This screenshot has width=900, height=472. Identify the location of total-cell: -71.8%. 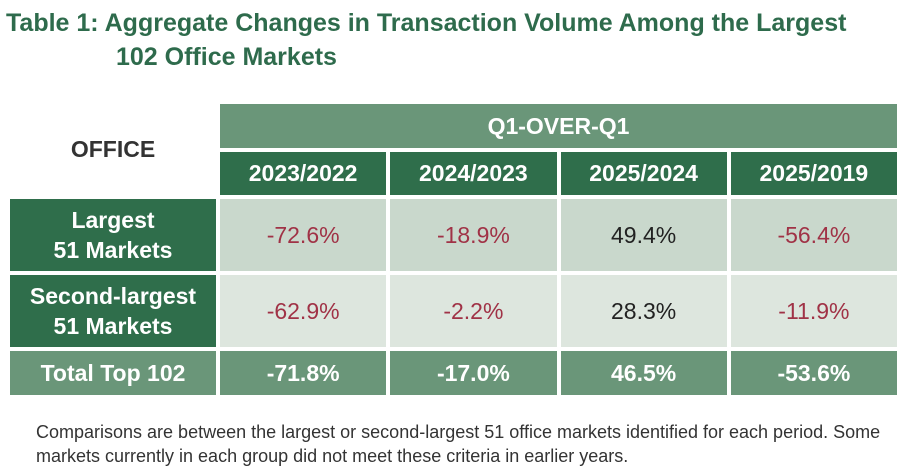
(303, 373).